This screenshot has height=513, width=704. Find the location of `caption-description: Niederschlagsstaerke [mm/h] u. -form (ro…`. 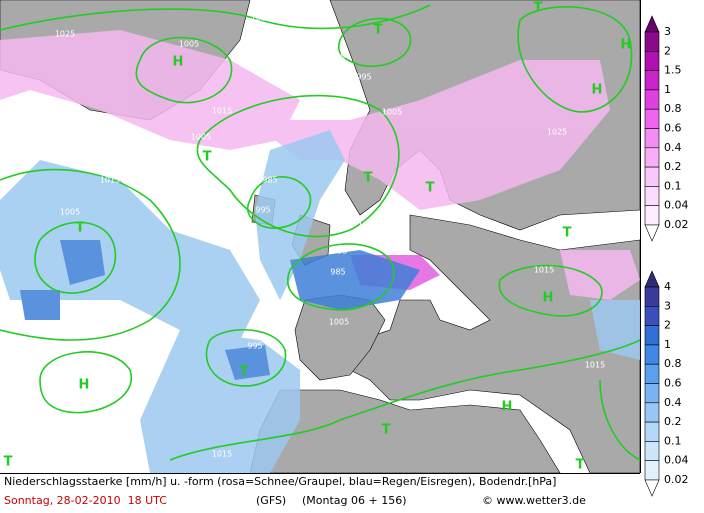

caption-description: Niederschlagsstaerke [mm/h] u. -form (ro… is located at coordinates (280, 481).